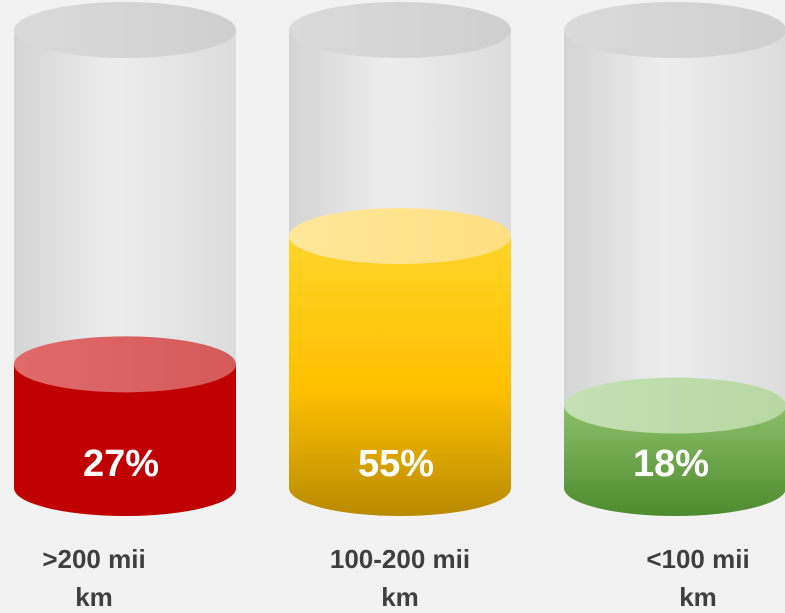 This screenshot has width=785, height=613. I want to click on category-label: <100 mii, so click(697, 559).